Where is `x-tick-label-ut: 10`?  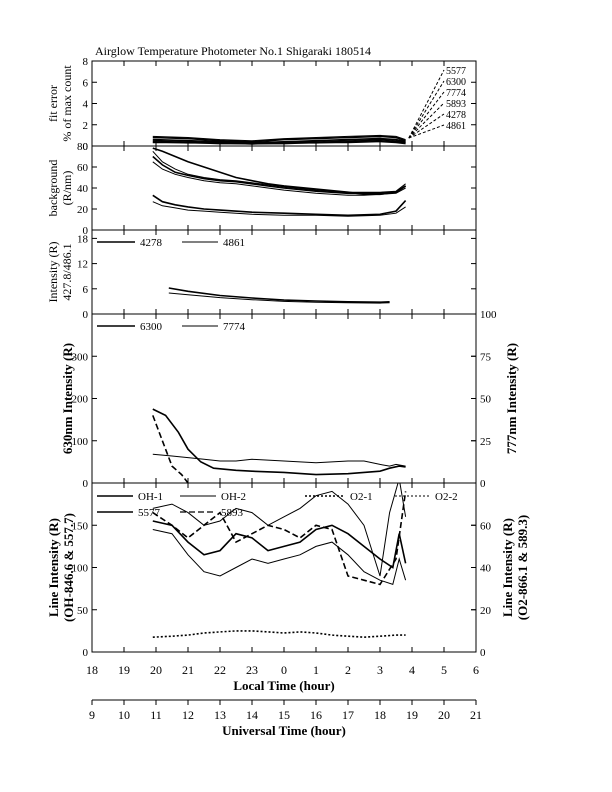 x-tick-label-ut: 10 is located at coordinates (124, 715).